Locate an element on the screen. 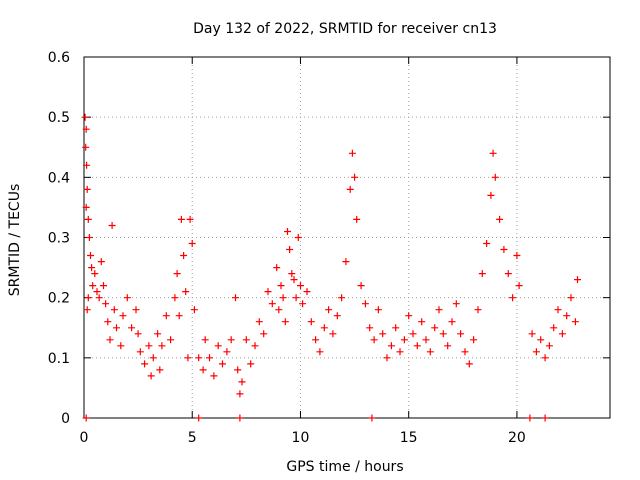 Image resolution: width=640 pixels, height=480 pixels. x-tick-label: 15 is located at coordinates (409, 438).